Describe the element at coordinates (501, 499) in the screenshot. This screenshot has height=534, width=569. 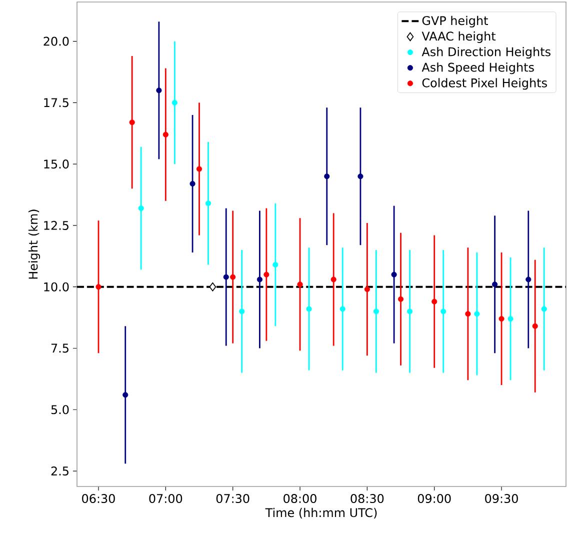
I see `x-tick-label: 09:30` at that location.